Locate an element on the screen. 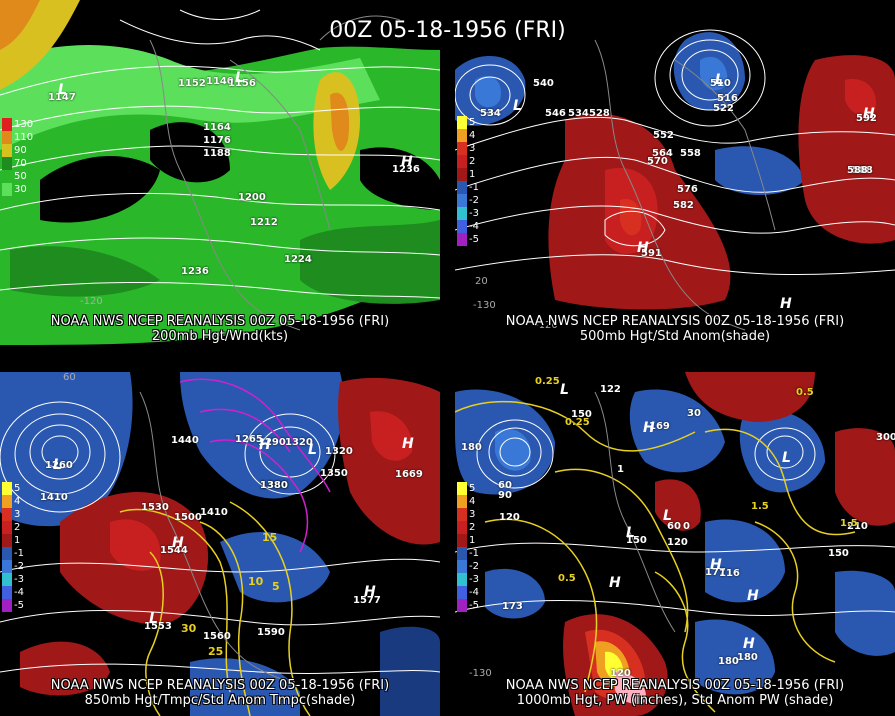 Image resolution: width=895 pixels, height=716 pixels. map-value-label: 1200 is located at coordinates (252, 197).